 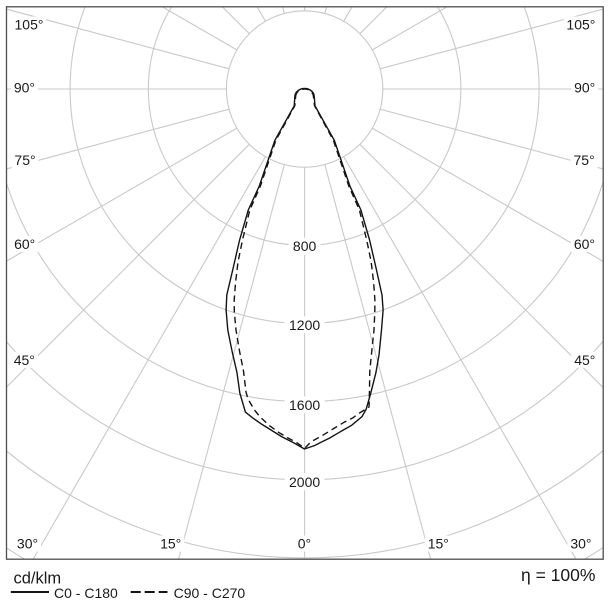 What do you see at coordinates (304, 482) in the screenshot?
I see `svg-text: 2000` at bounding box center [304, 482].